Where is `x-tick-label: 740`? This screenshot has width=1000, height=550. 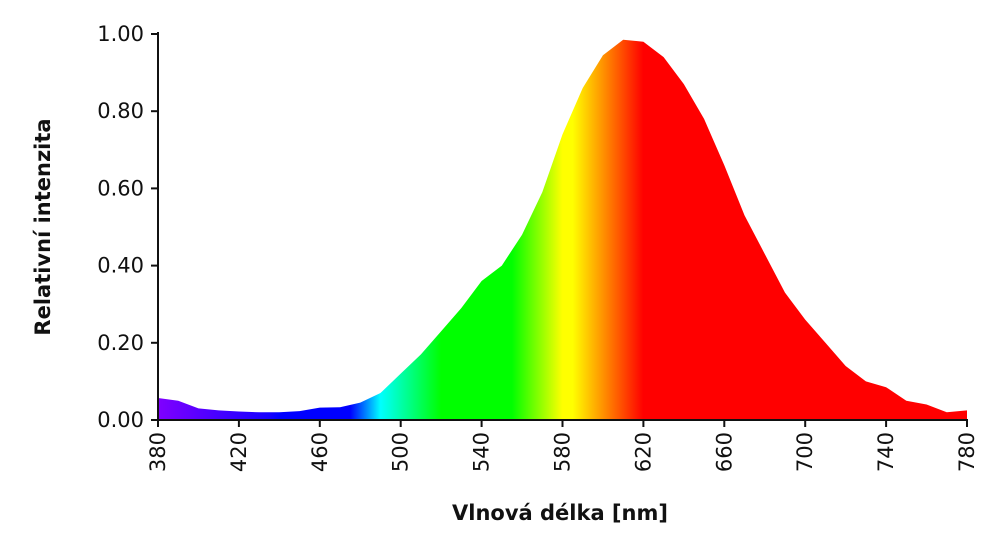 x-tick-label: 740 is located at coordinates (886, 452).